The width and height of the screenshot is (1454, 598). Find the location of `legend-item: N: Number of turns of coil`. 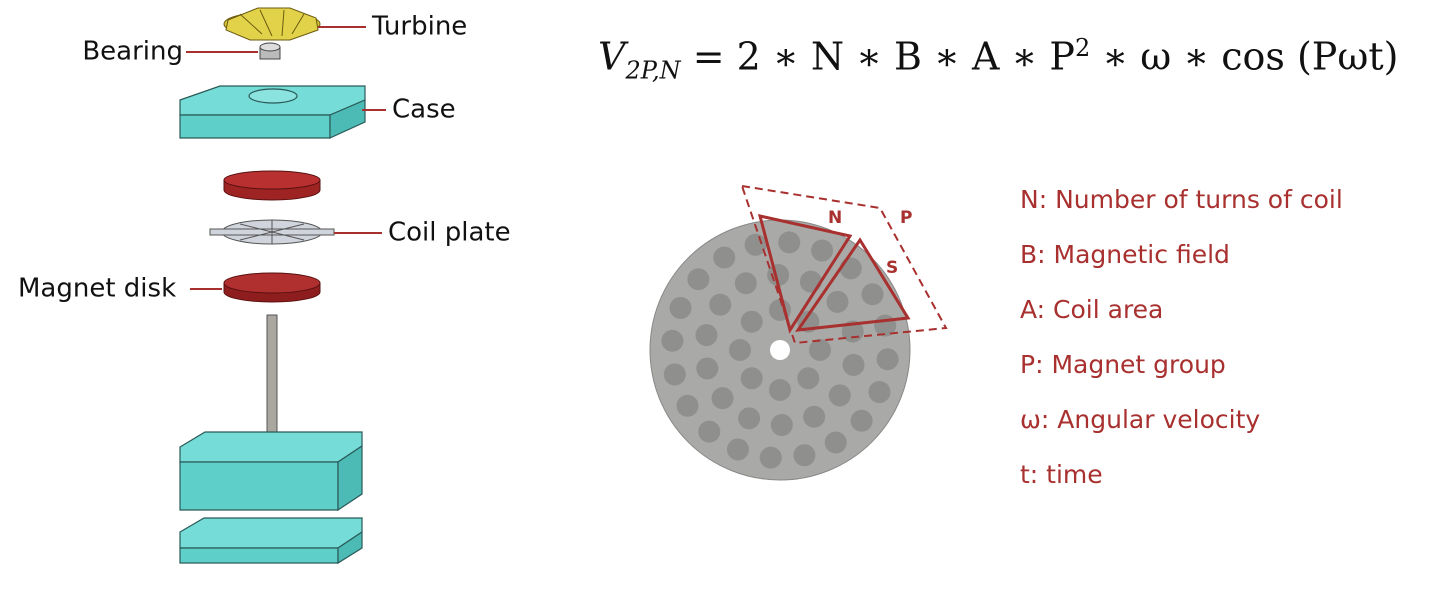

legend-item: N: Number of turns of coil is located at coordinates (1181, 199).